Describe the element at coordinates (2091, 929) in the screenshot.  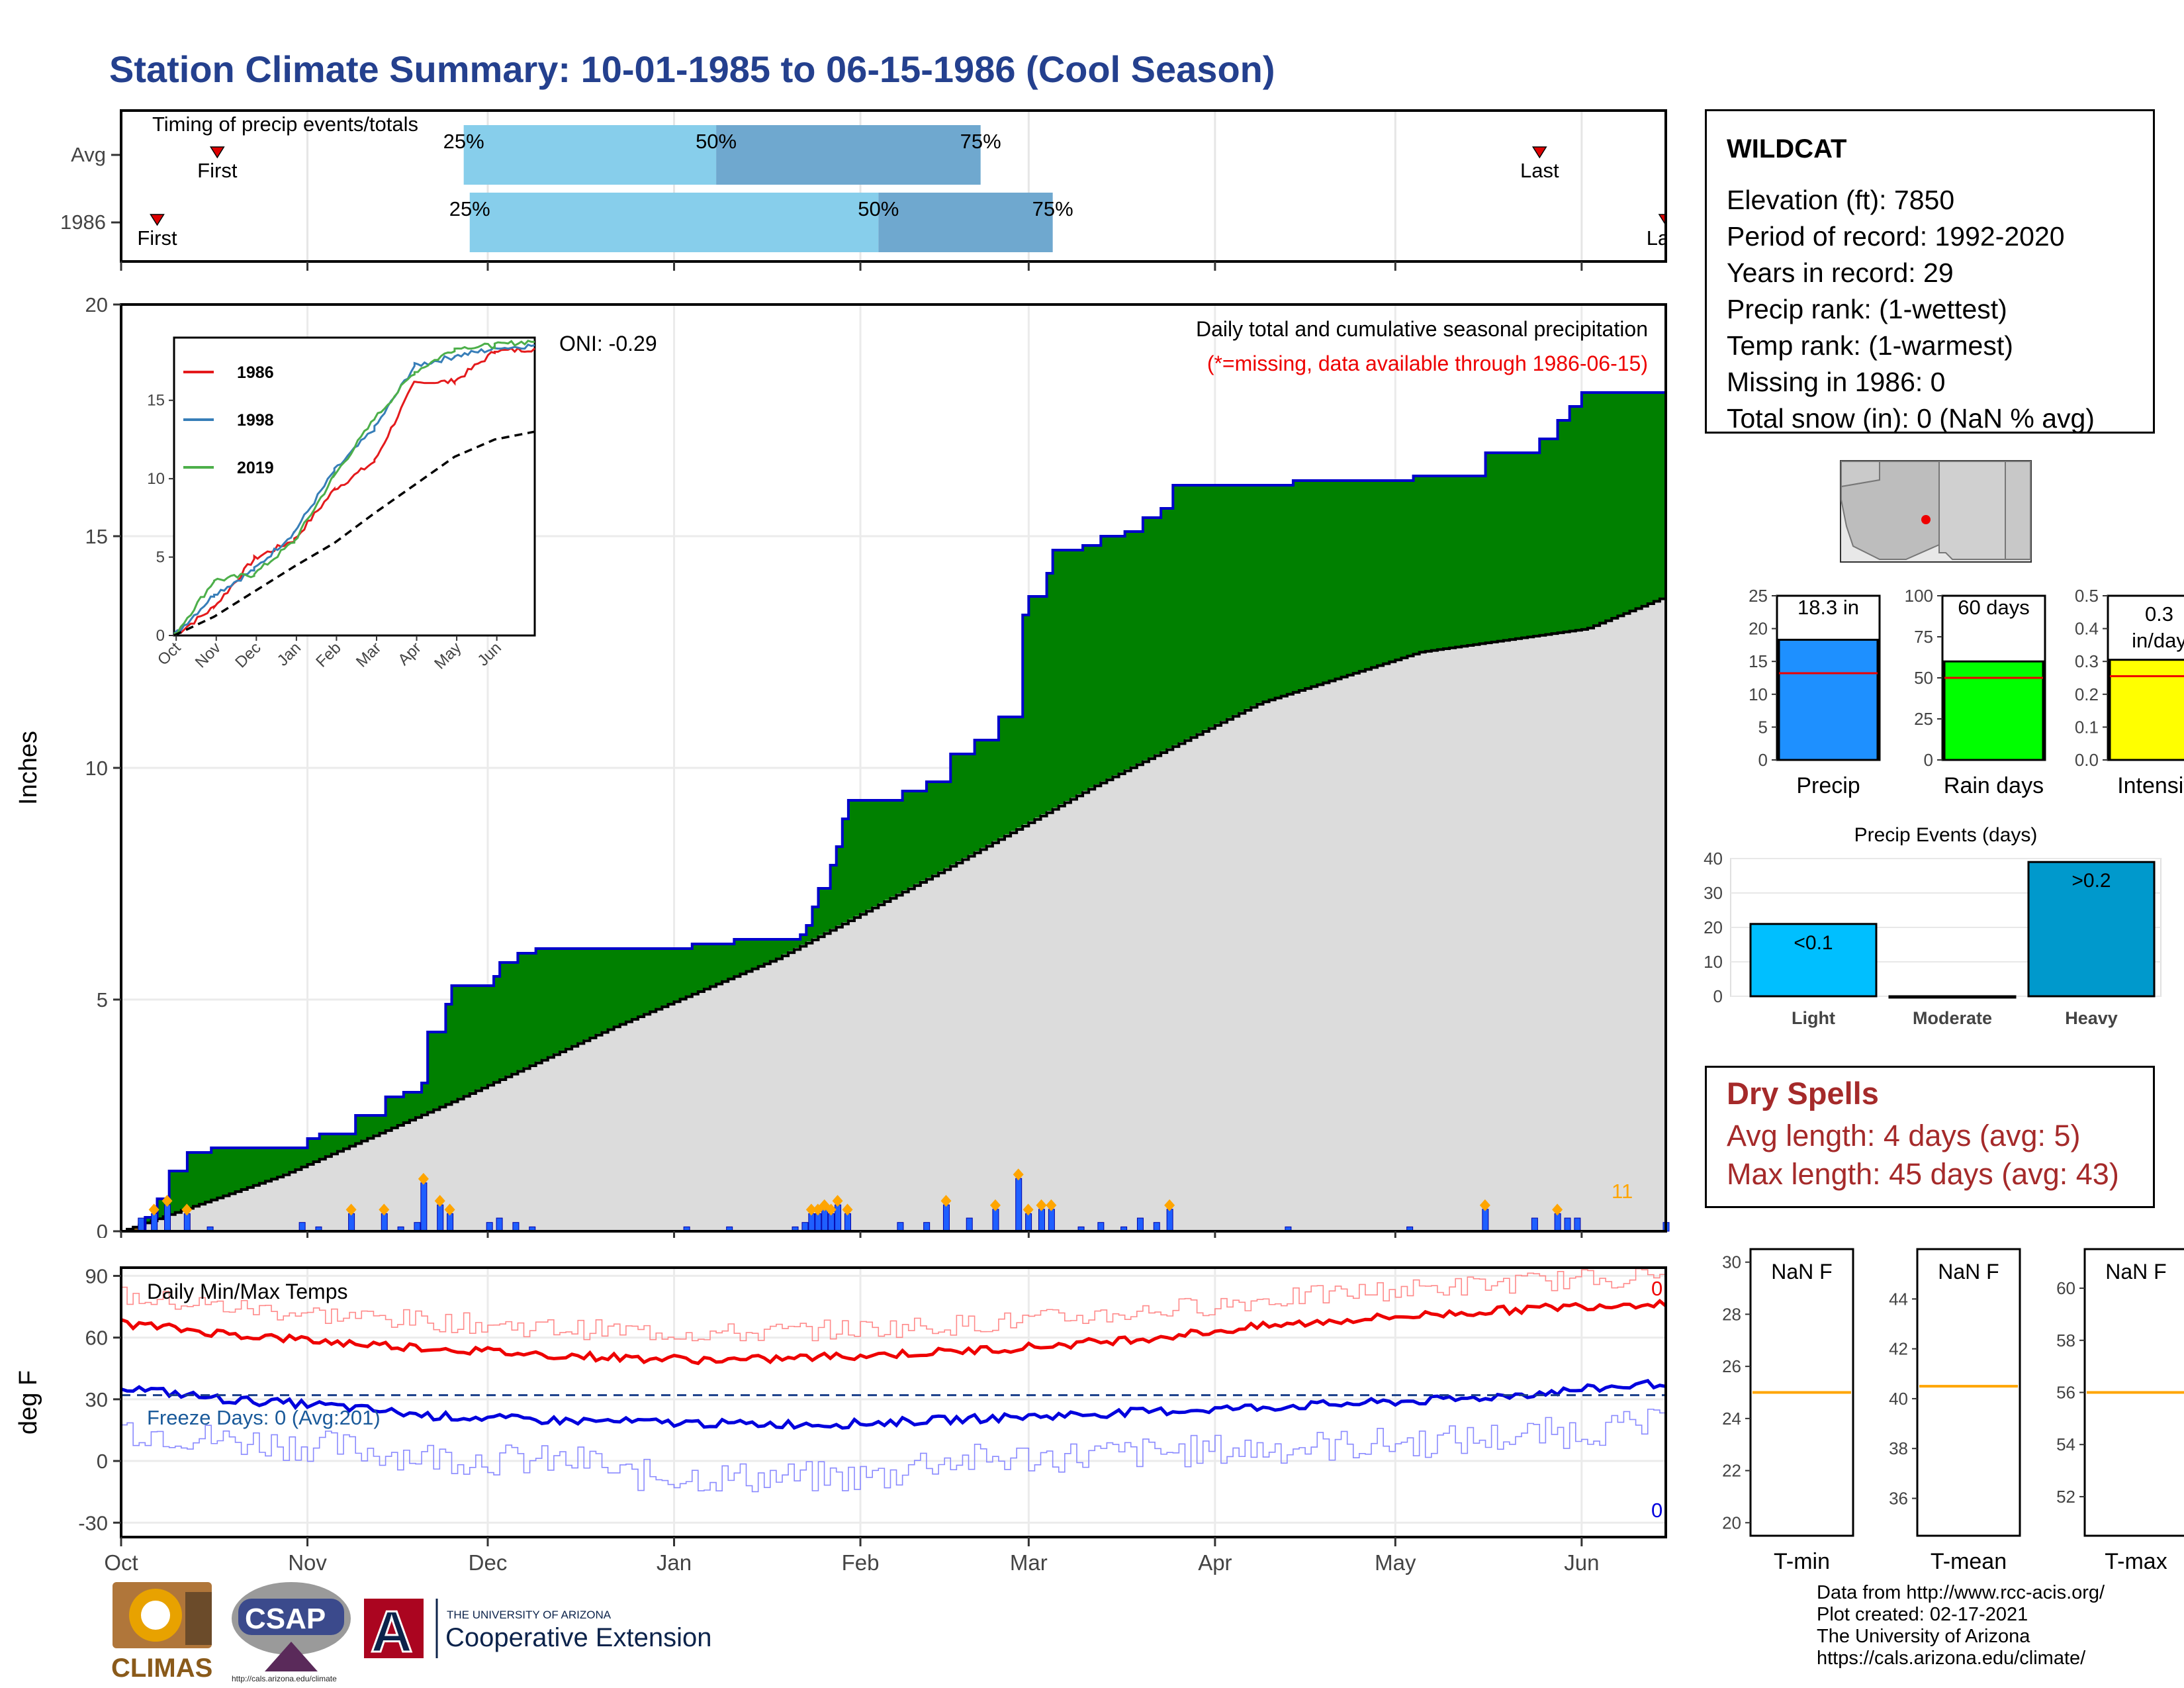
I see `event-bar-heavy` at that location.